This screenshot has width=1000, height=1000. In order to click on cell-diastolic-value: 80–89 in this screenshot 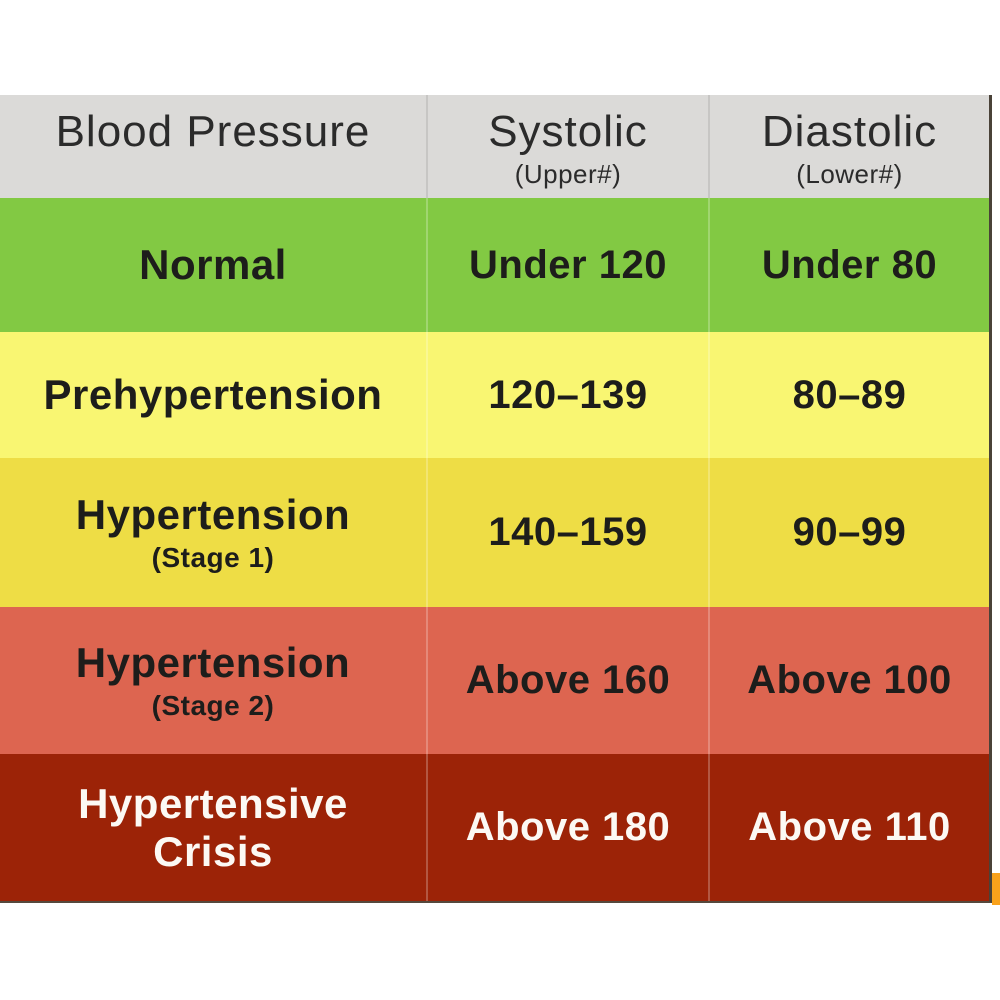, I will do `click(849, 394)`.